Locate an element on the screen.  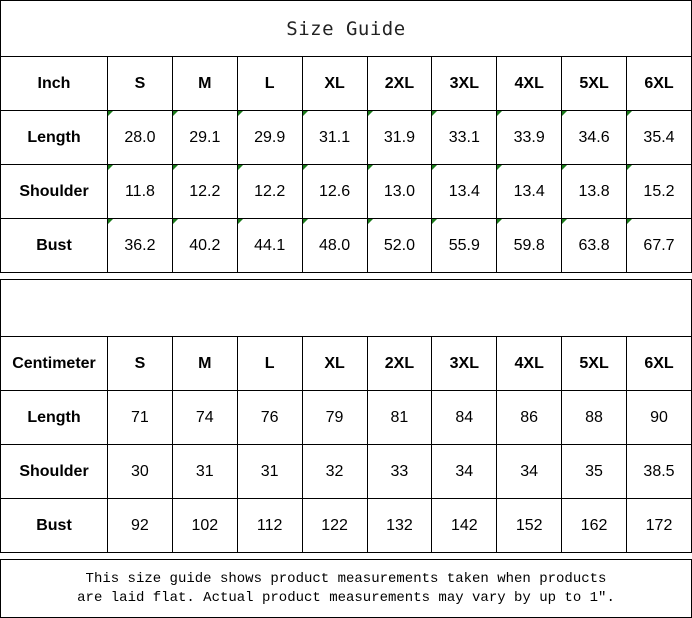
measurement-cell: 76 is located at coordinates (269, 417).